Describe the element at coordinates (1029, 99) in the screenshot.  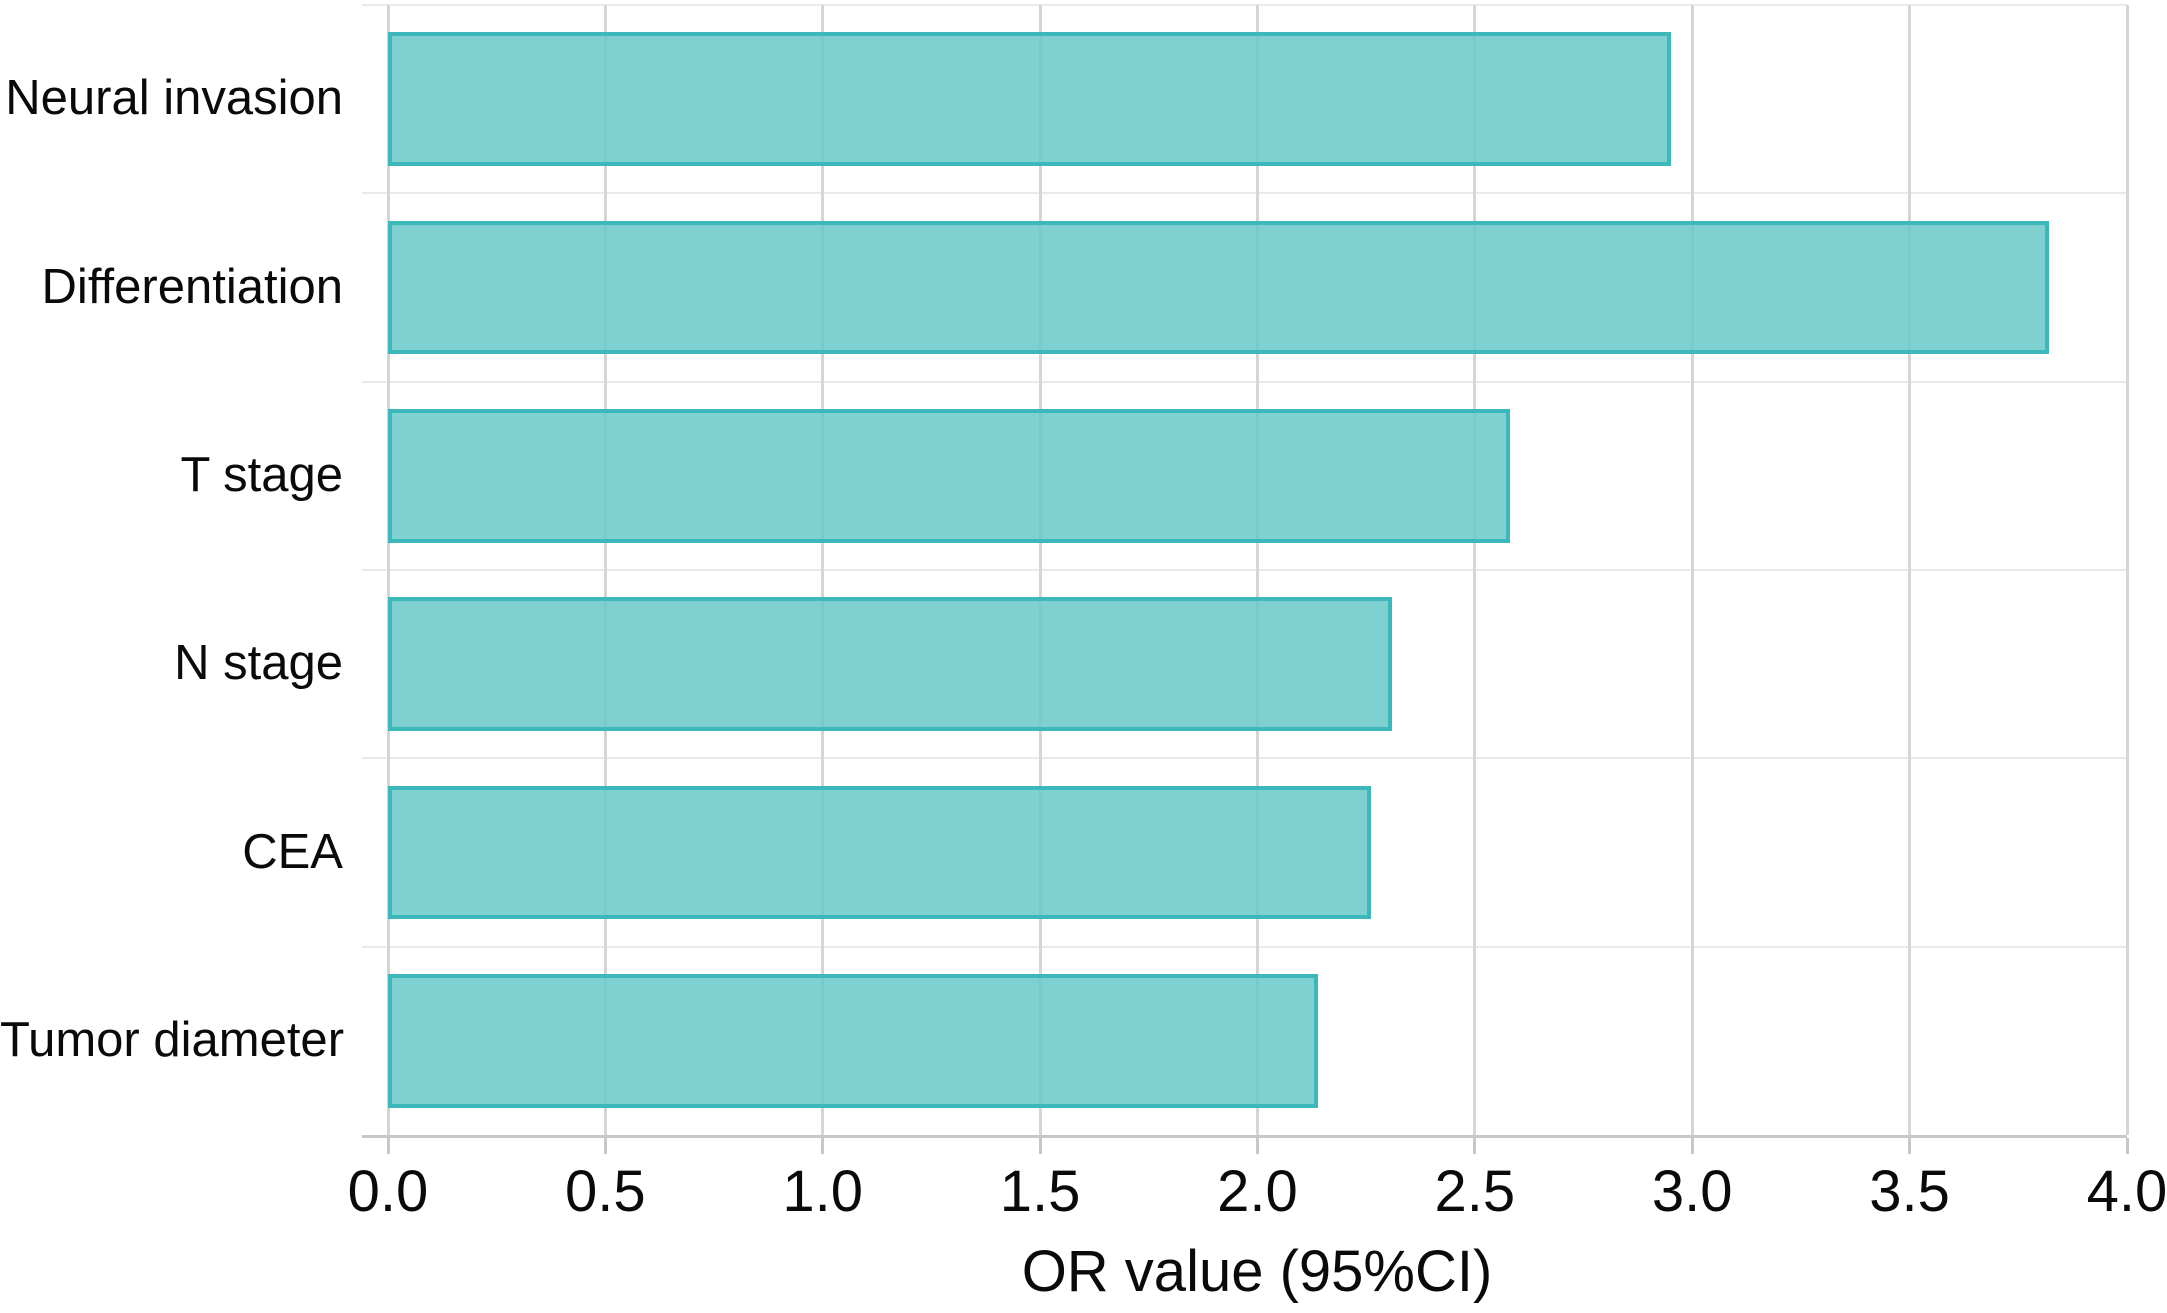
I see `bar-neural-invasion` at that location.